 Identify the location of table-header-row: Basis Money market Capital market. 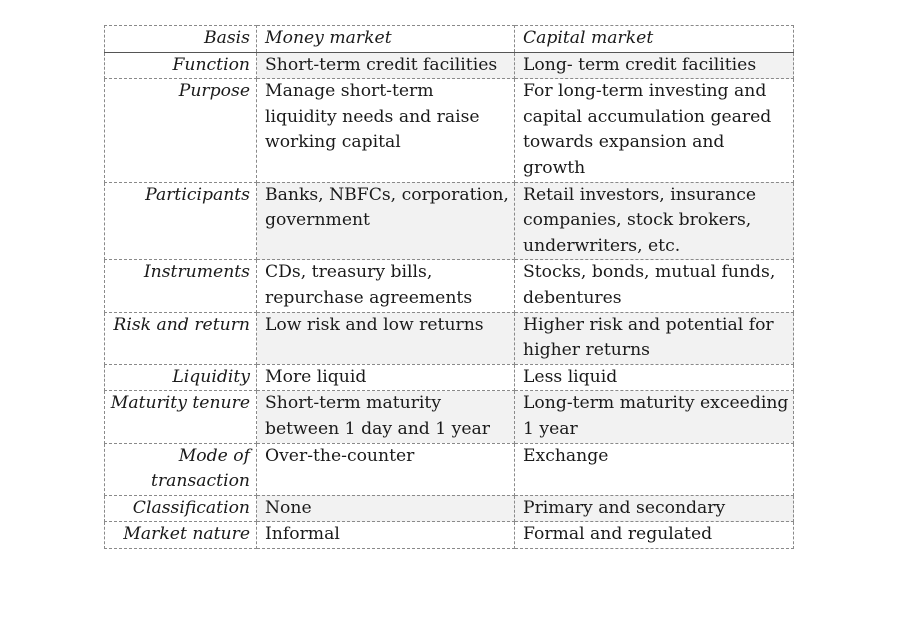
(449, 39).